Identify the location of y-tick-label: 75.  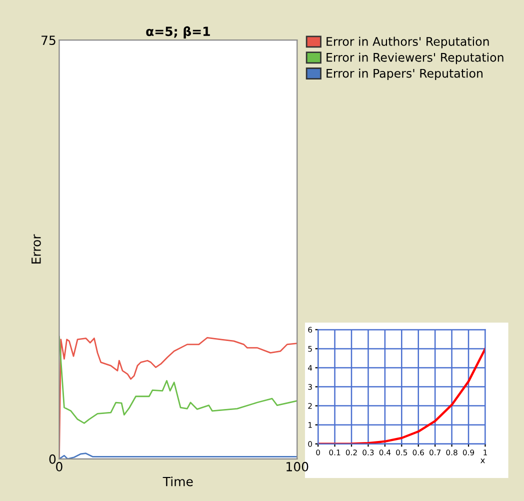
(49, 41).